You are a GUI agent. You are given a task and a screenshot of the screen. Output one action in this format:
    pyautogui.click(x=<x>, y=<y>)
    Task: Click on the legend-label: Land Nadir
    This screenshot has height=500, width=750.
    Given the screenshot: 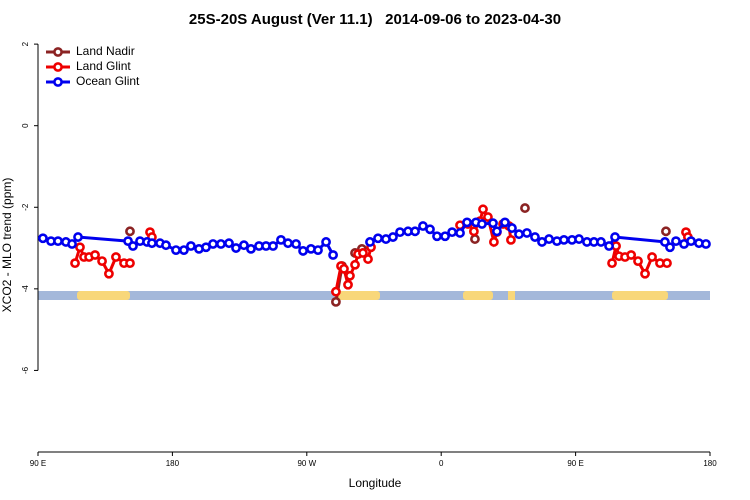 What is the action you would take?
    pyautogui.click(x=105, y=51)
    